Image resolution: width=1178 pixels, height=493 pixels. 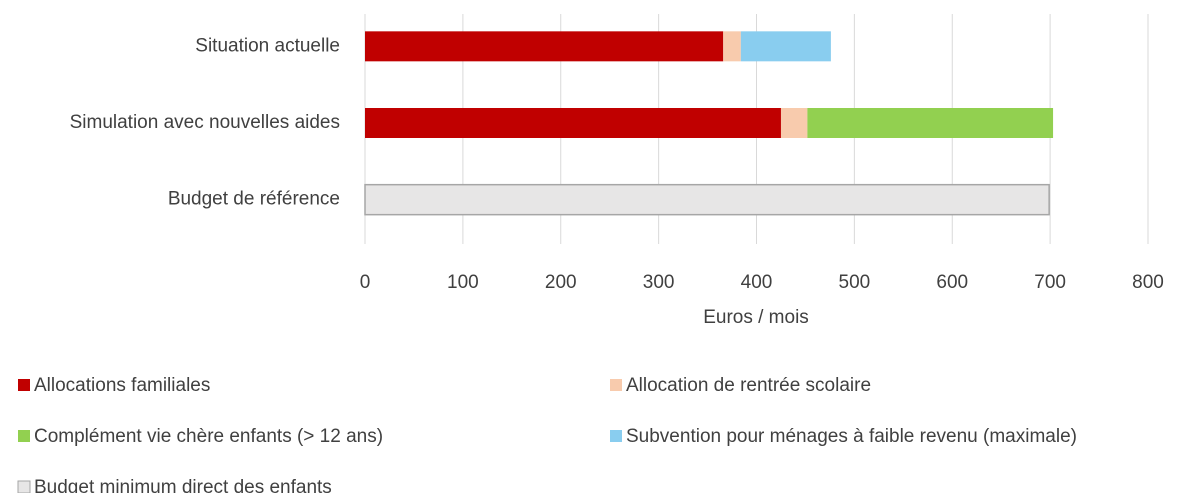 What do you see at coordinates (1148, 282) in the screenshot?
I see `x-tick-label: 800` at bounding box center [1148, 282].